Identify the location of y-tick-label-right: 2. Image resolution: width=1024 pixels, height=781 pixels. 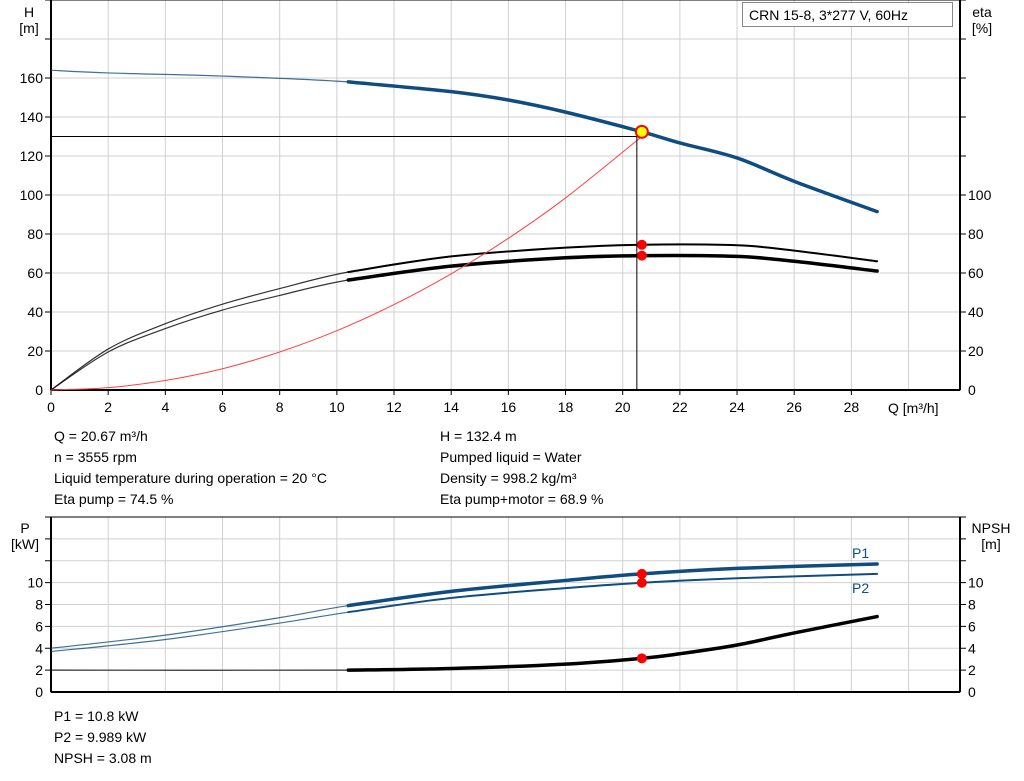
(972, 670).